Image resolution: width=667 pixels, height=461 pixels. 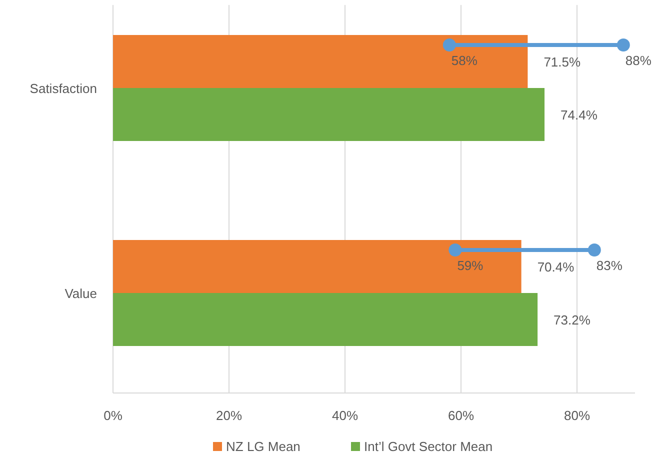 I want to click on data-label: 59%, so click(x=470, y=265).